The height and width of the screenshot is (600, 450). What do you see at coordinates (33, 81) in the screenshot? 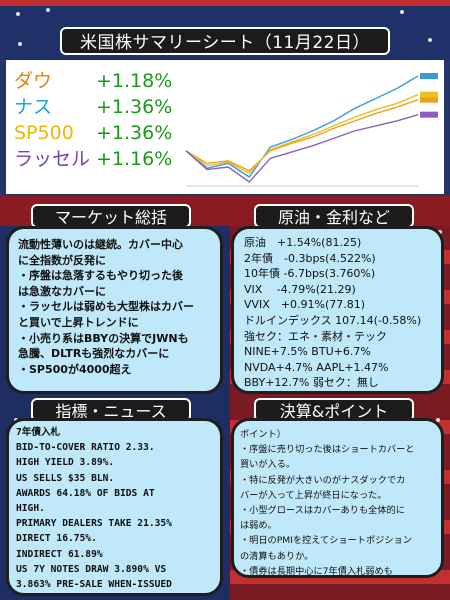
I see `index-name: ダウ` at bounding box center [33, 81].